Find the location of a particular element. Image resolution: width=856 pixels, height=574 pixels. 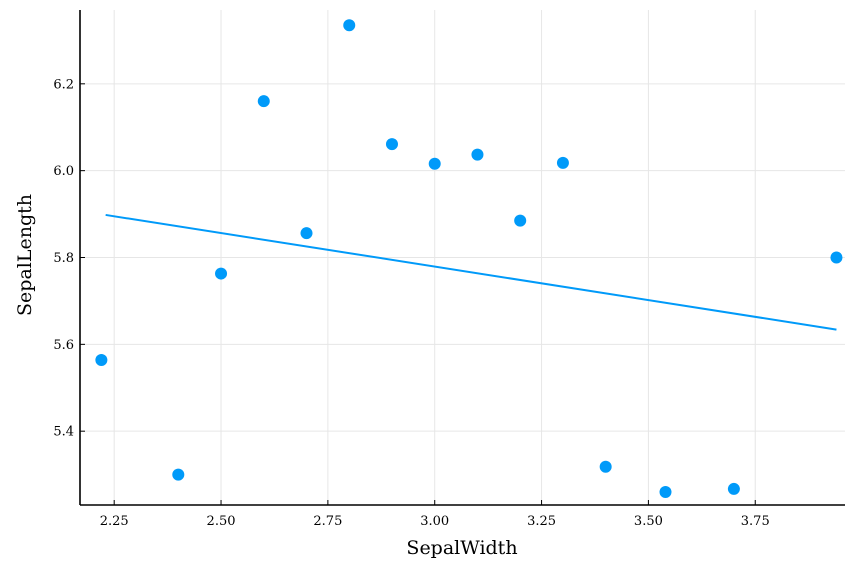

x-tick-label: 3.75 is located at coordinates (755, 521).